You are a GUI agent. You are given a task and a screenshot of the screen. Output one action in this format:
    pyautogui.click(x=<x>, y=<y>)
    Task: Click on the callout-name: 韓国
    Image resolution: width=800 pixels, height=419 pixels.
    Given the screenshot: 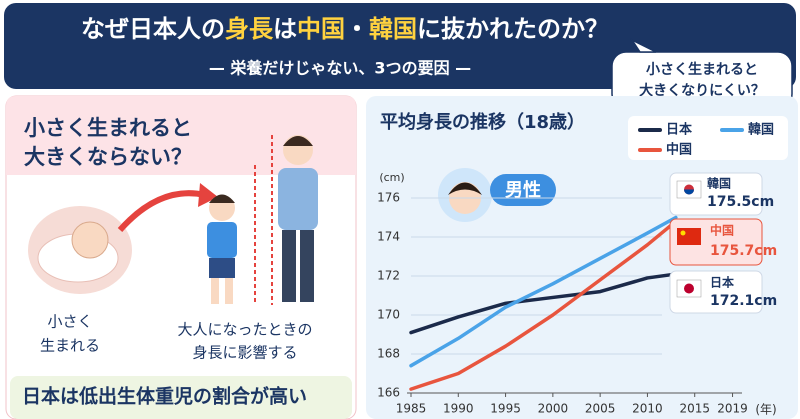 What is the action you would take?
    pyautogui.click(x=719, y=183)
    